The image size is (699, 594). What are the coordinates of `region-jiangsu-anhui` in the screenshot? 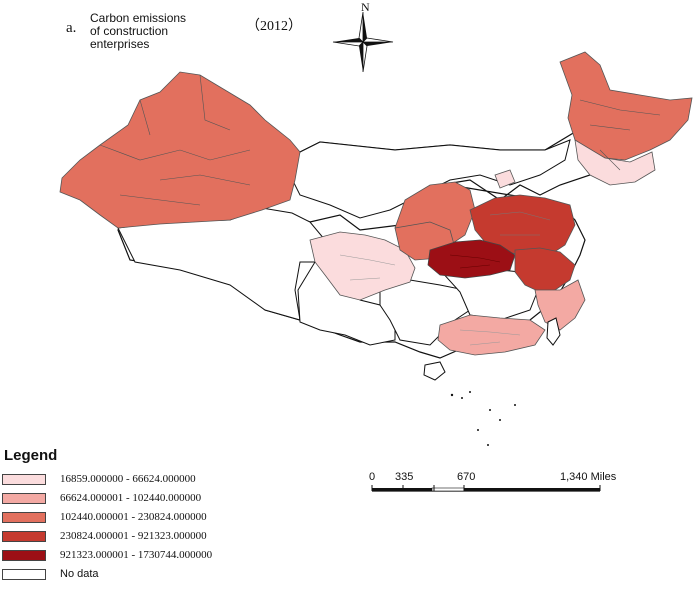 It's located at (545, 270).